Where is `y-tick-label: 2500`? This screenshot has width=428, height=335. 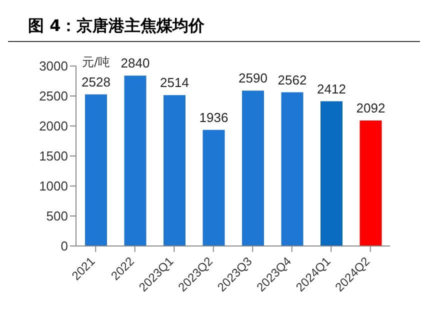
y-tick-label: 2500 is located at coordinates (53, 96).